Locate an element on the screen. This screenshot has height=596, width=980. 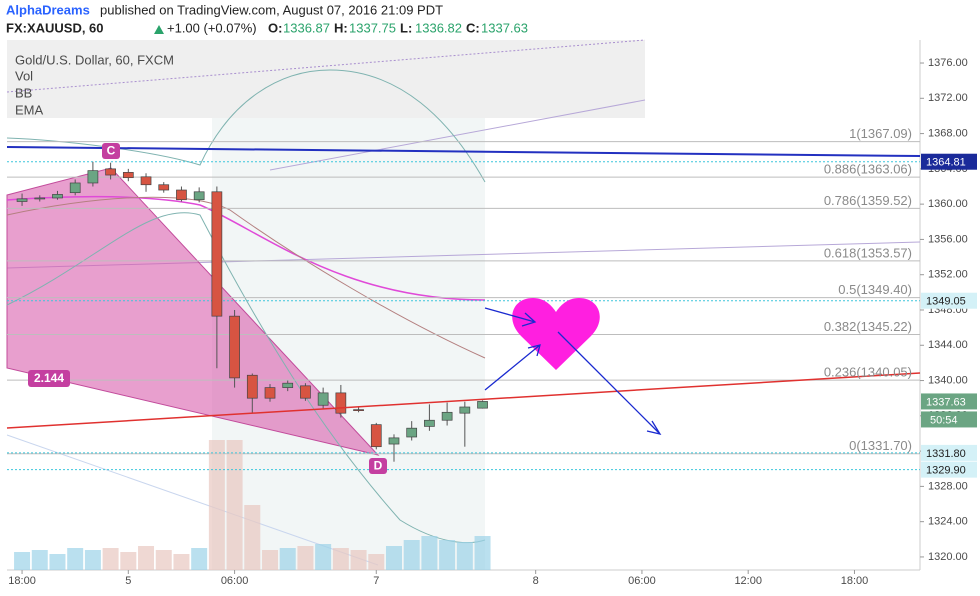
price-label: 1337.63 is located at coordinates (946, 402).